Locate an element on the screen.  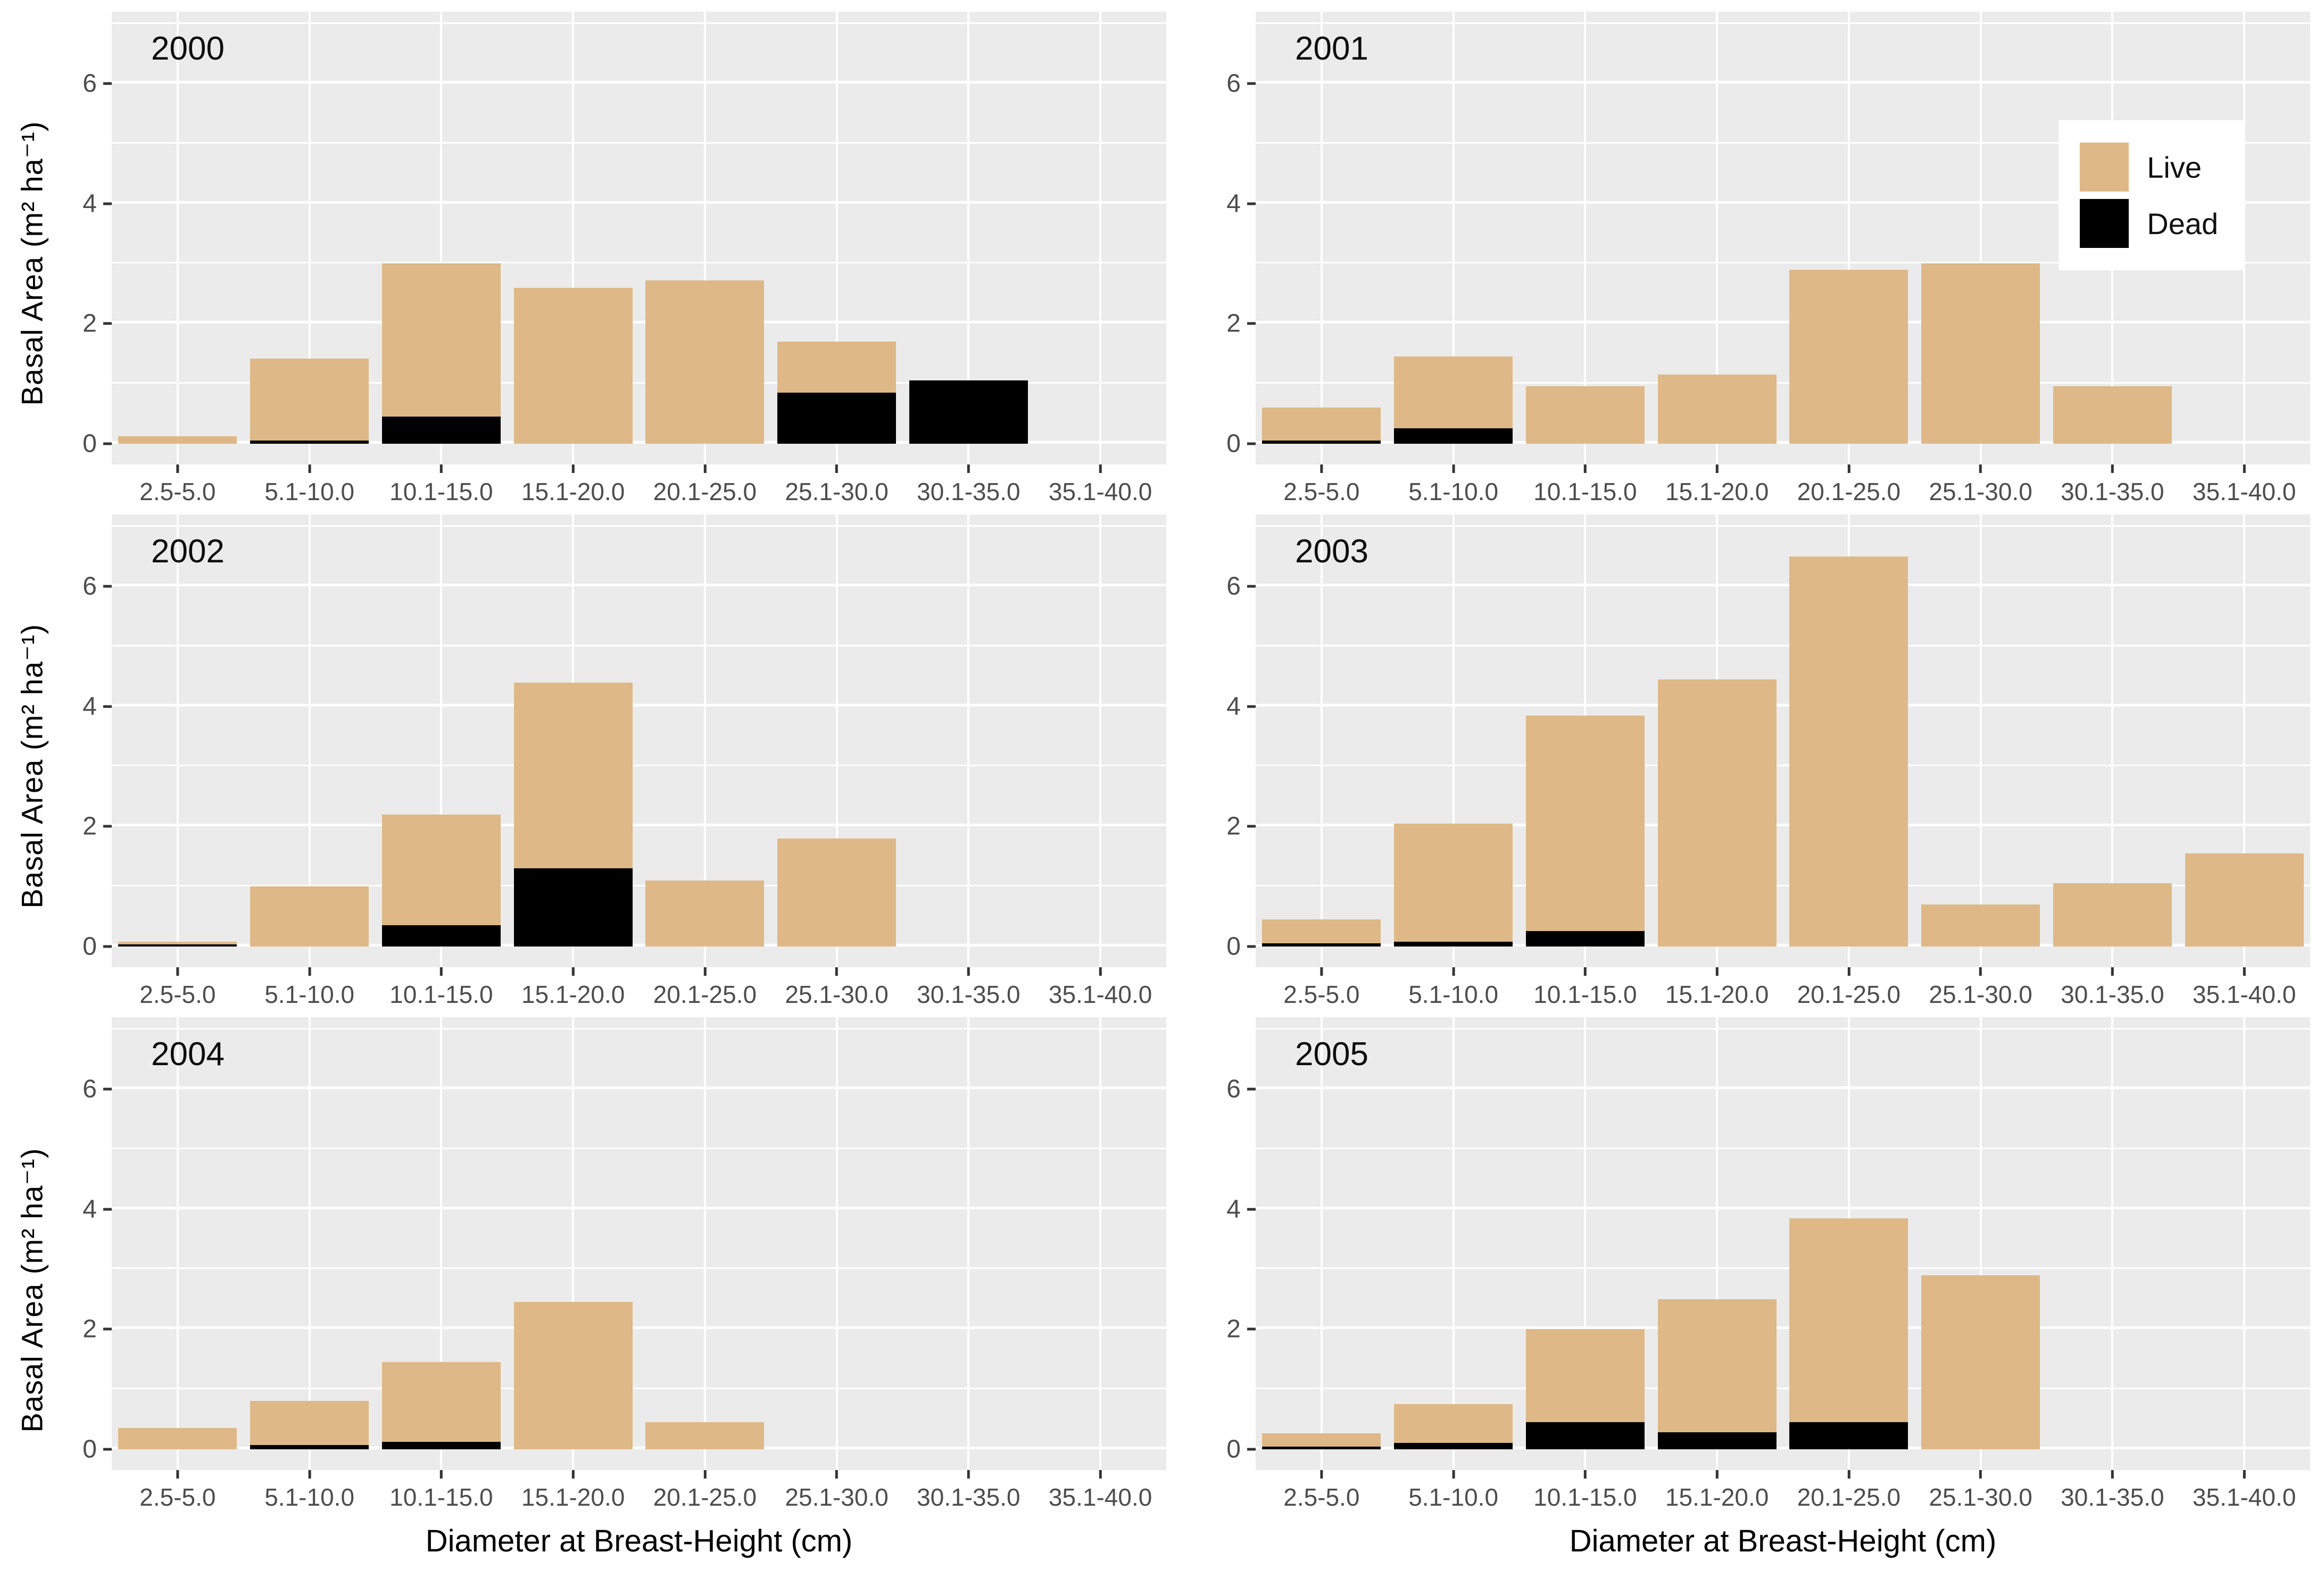
y-tick-2: 2 is located at coordinates (97, 1329).